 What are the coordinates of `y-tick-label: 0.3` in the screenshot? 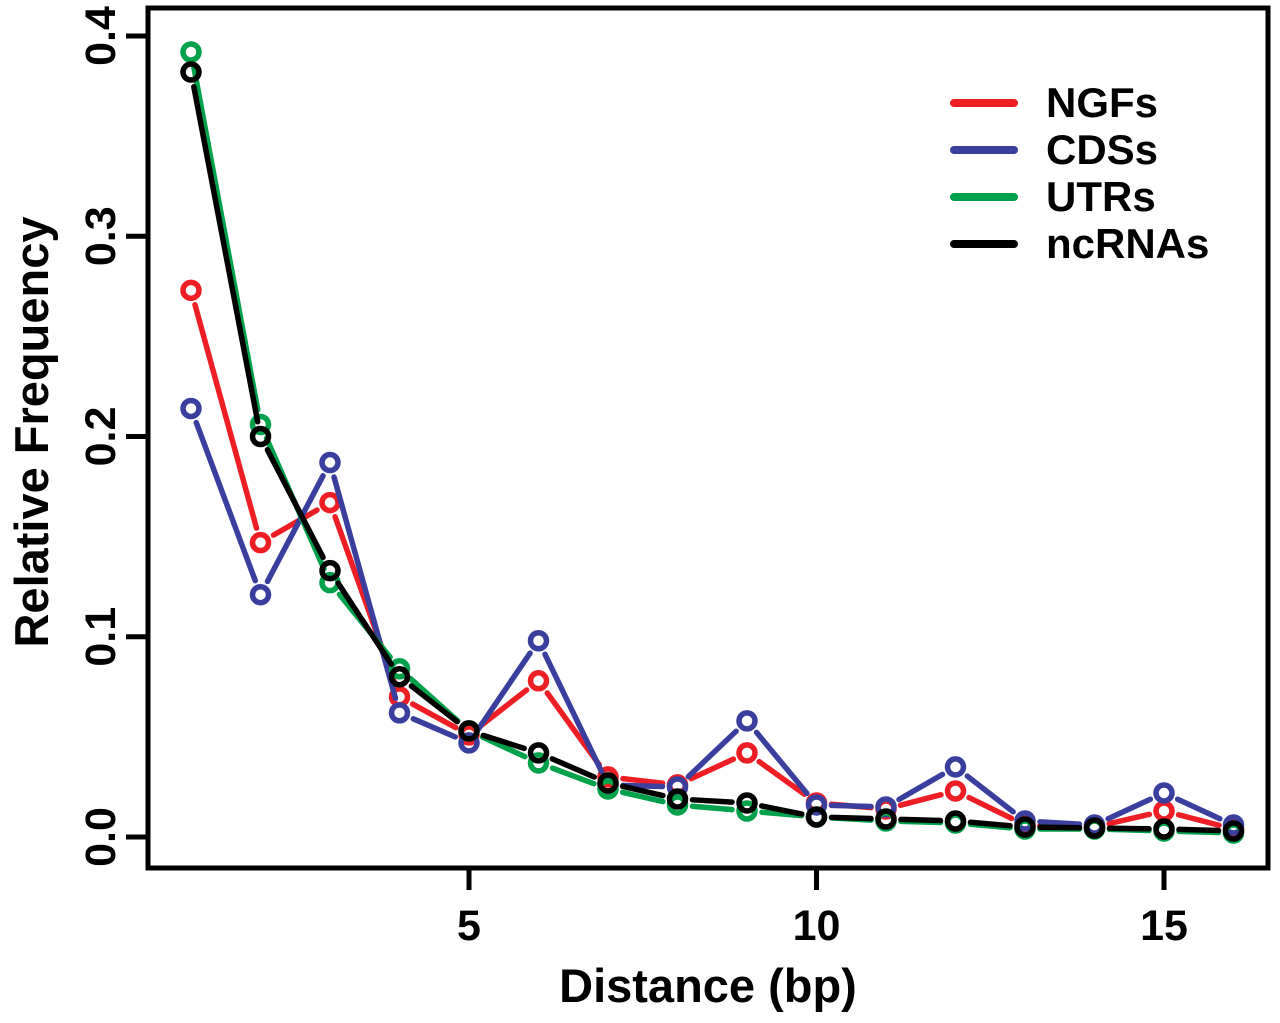 It's located at (101, 236).